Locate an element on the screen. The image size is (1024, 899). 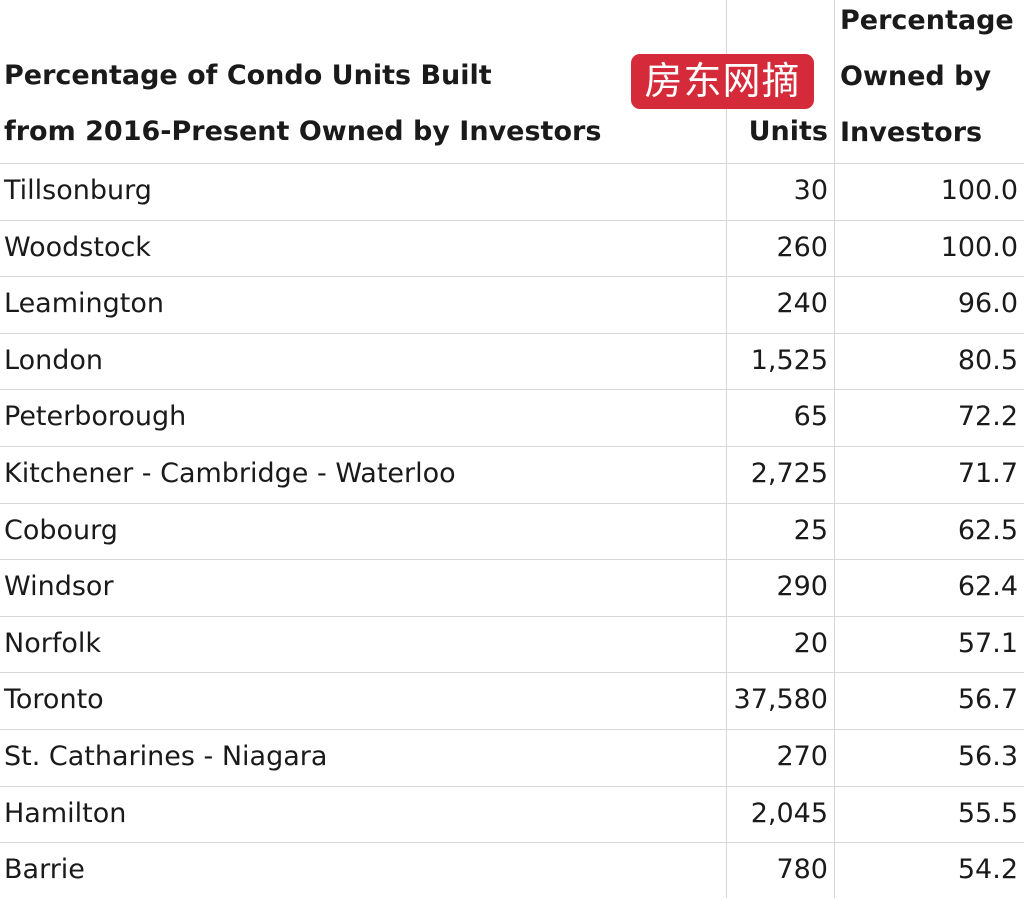
table-title-line2: from 2016-Present Owned by Investors is located at coordinates (303, 131).